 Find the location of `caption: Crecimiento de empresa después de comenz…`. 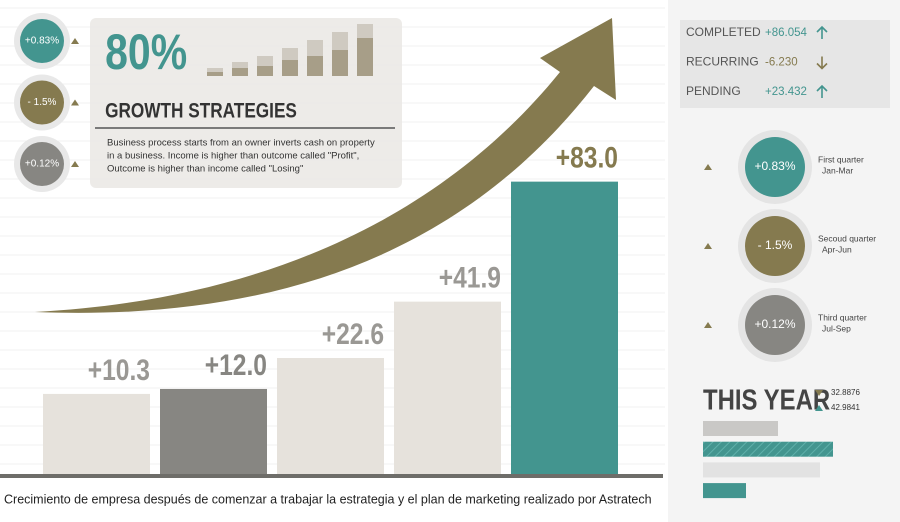

caption: Crecimiento de empresa después de comenz… is located at coordinates (328, 499).